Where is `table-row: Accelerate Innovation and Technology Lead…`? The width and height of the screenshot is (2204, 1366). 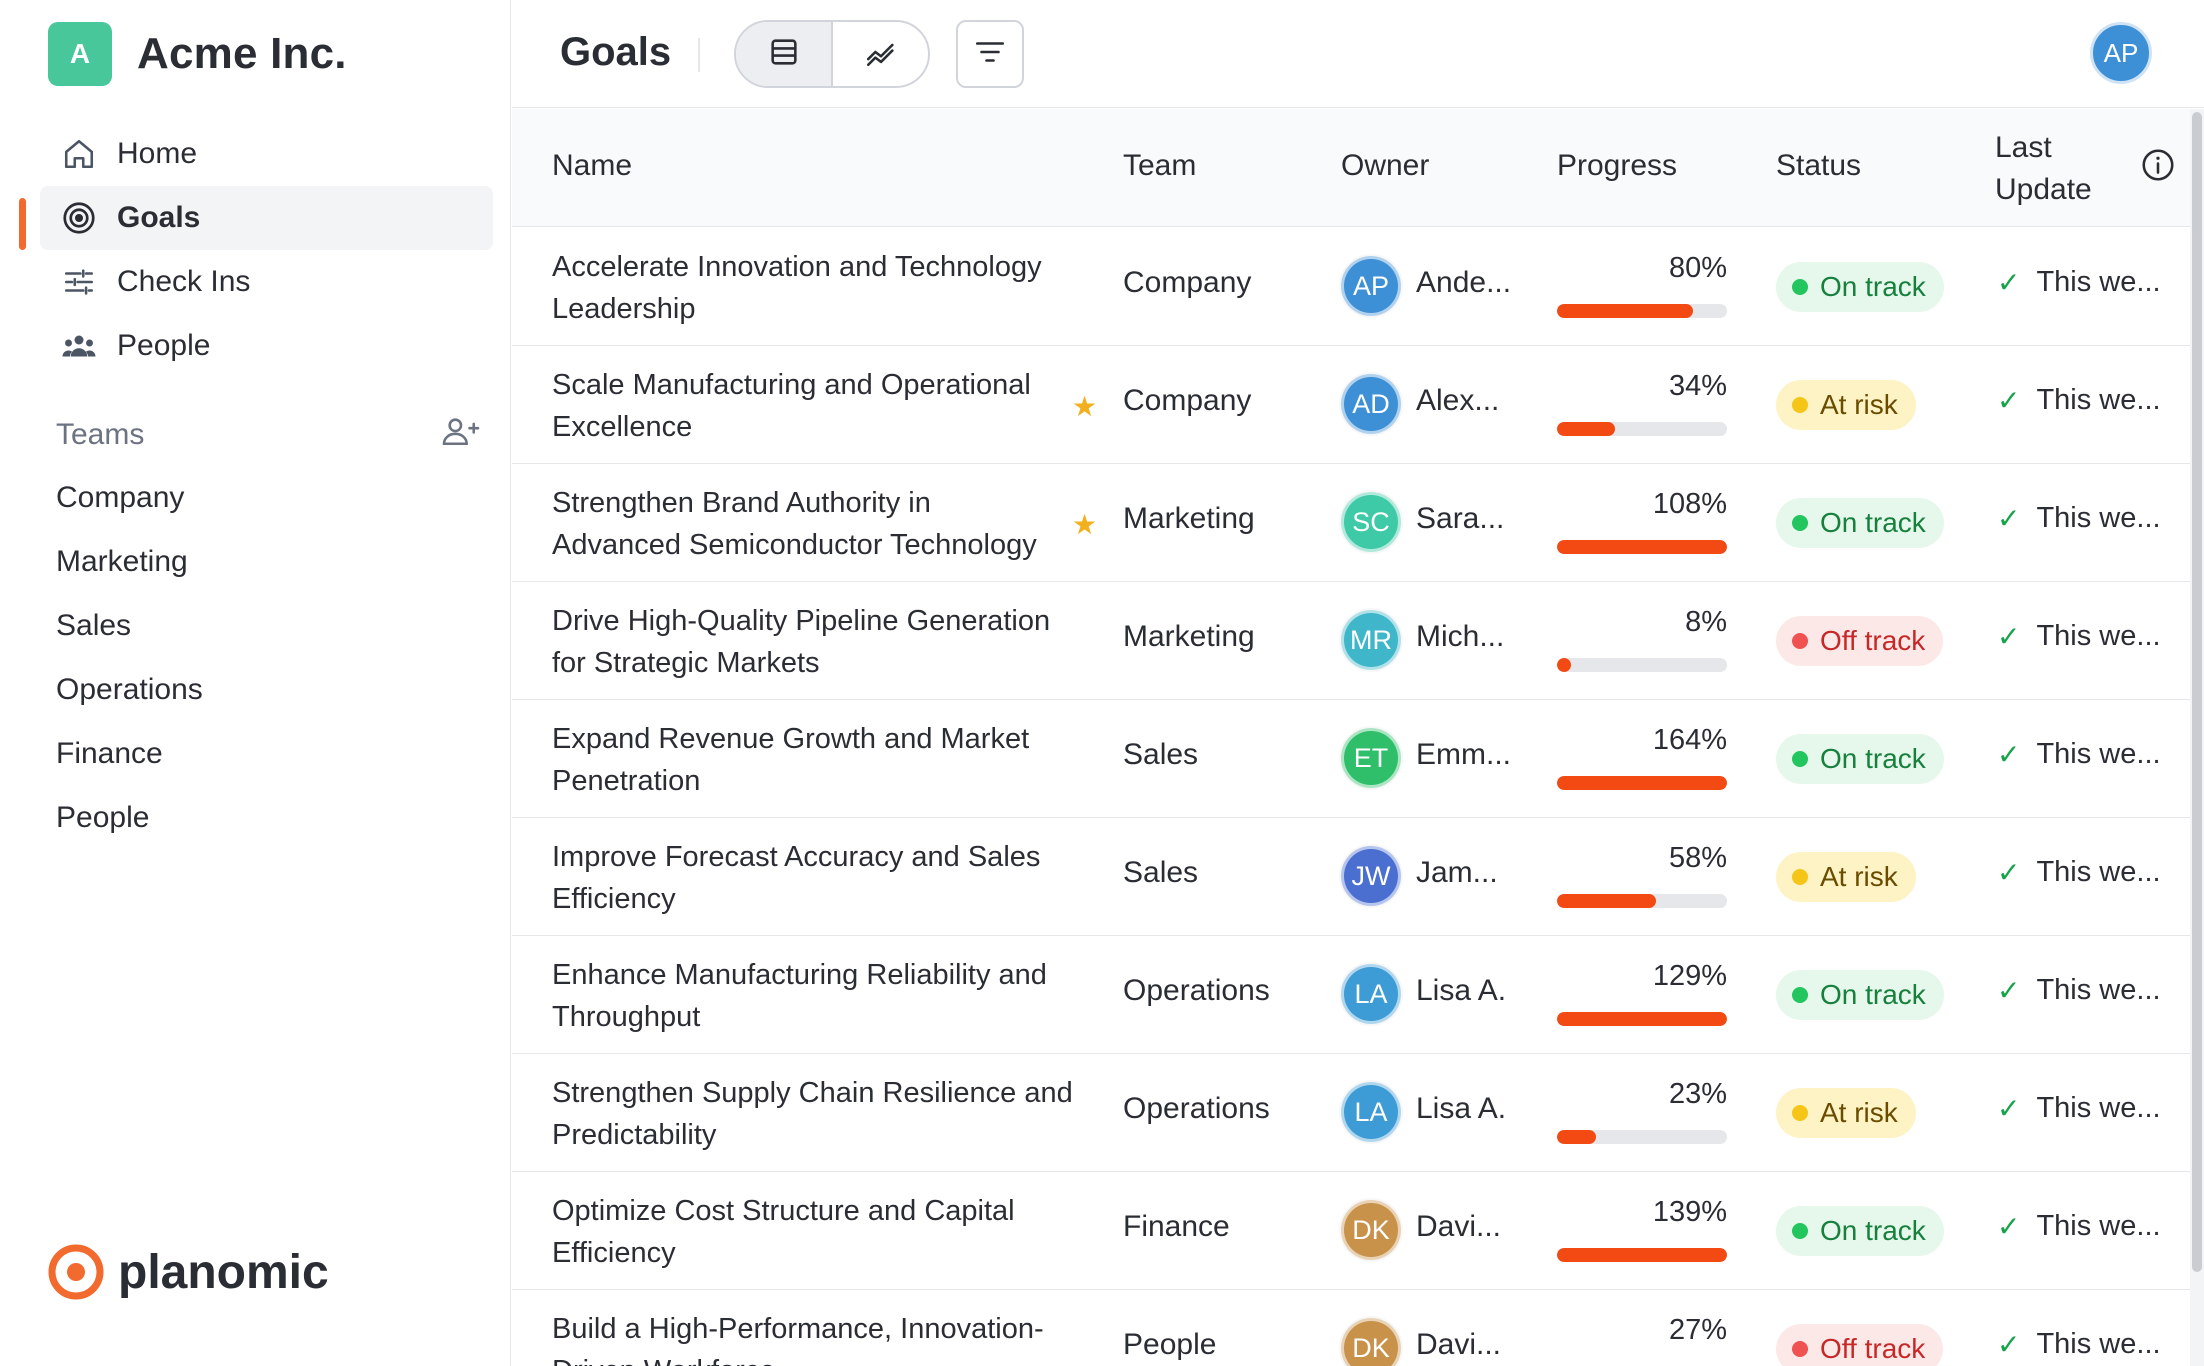 table-row: Accelerate Innovation and Technology Lead… is located at coordinates (1352, 287).